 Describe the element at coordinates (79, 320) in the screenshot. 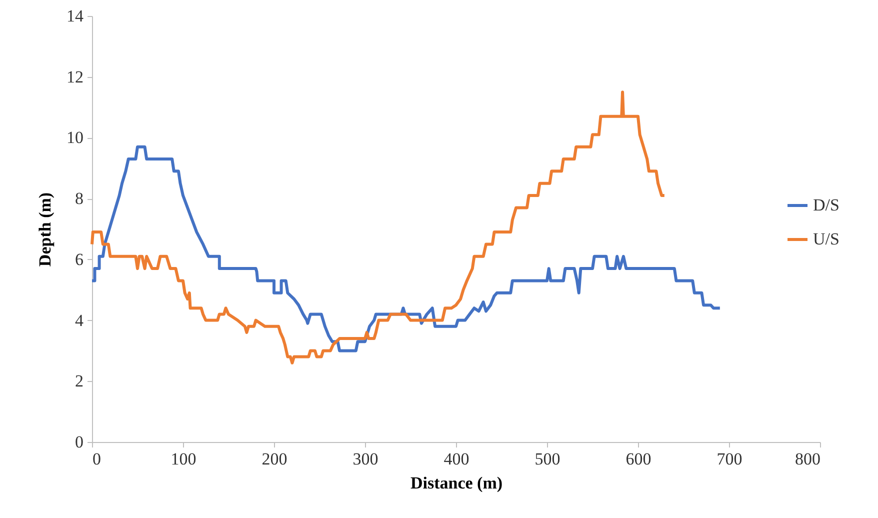

I see `y-tick-label: 4` at that location.